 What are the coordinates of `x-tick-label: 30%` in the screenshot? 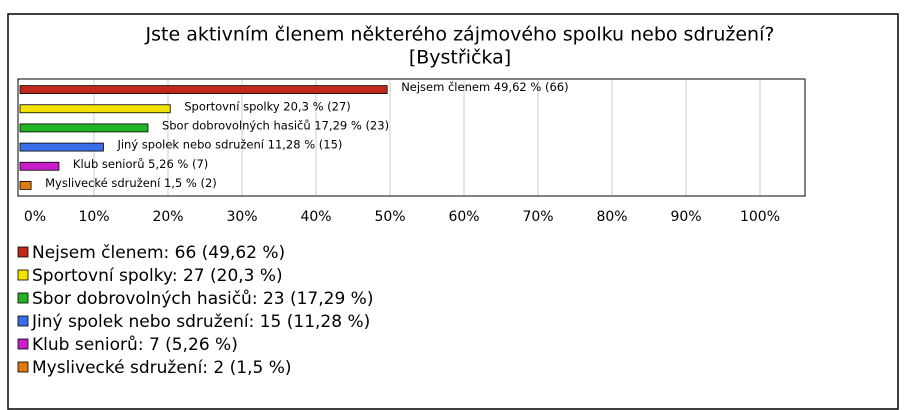 It's located at (241, 217).